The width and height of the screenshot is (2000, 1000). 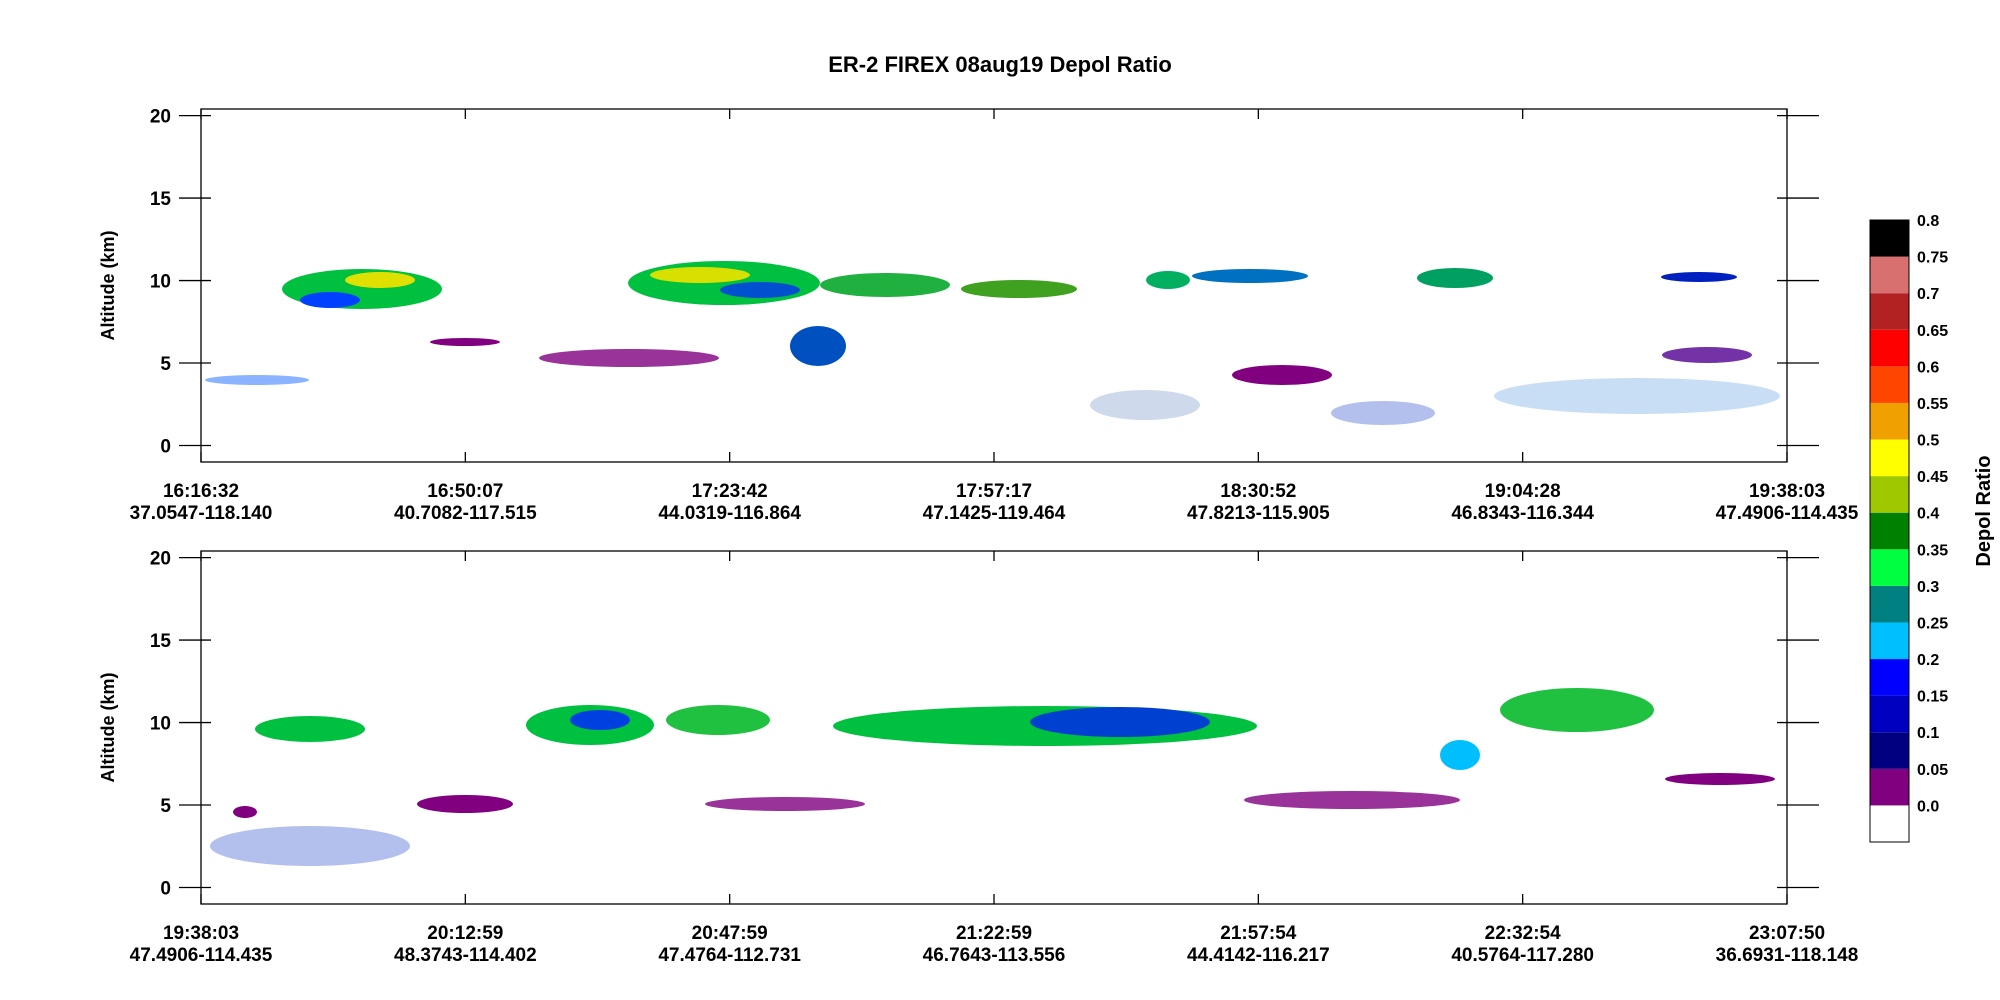 I want to click on x-location-label: 46.7643-113.556, so click(x=994, y=955).